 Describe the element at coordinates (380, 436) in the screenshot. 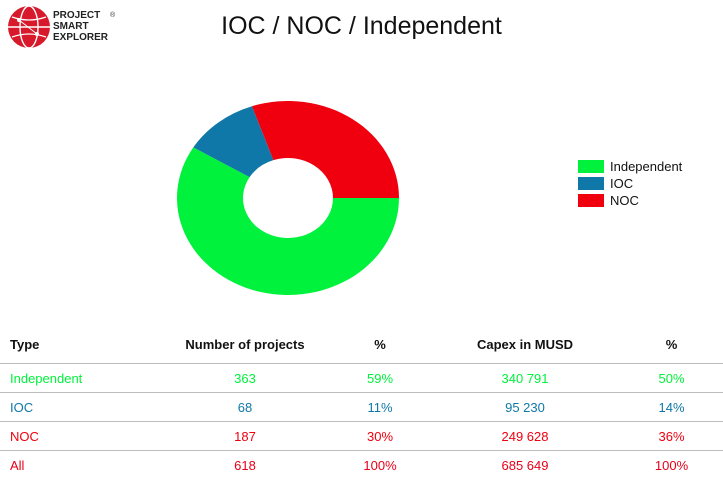

I see `cell-projects-percent: 30%` at that location.